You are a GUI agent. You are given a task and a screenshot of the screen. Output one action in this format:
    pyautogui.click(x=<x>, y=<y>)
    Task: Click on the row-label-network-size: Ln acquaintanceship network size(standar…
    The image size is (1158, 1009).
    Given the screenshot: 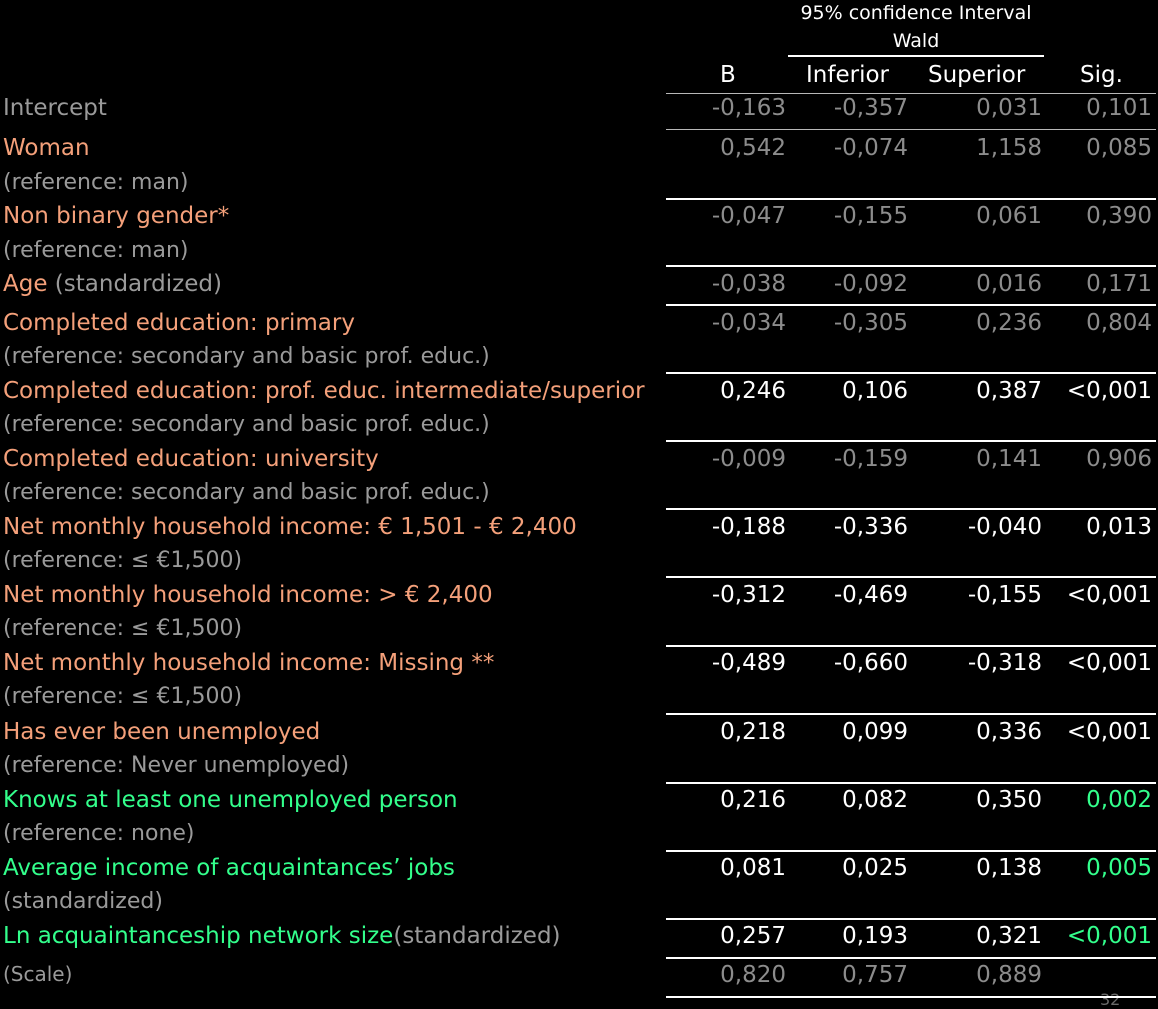 What is the action you would take?
    pyautogui.click(x=282, y=936)
    